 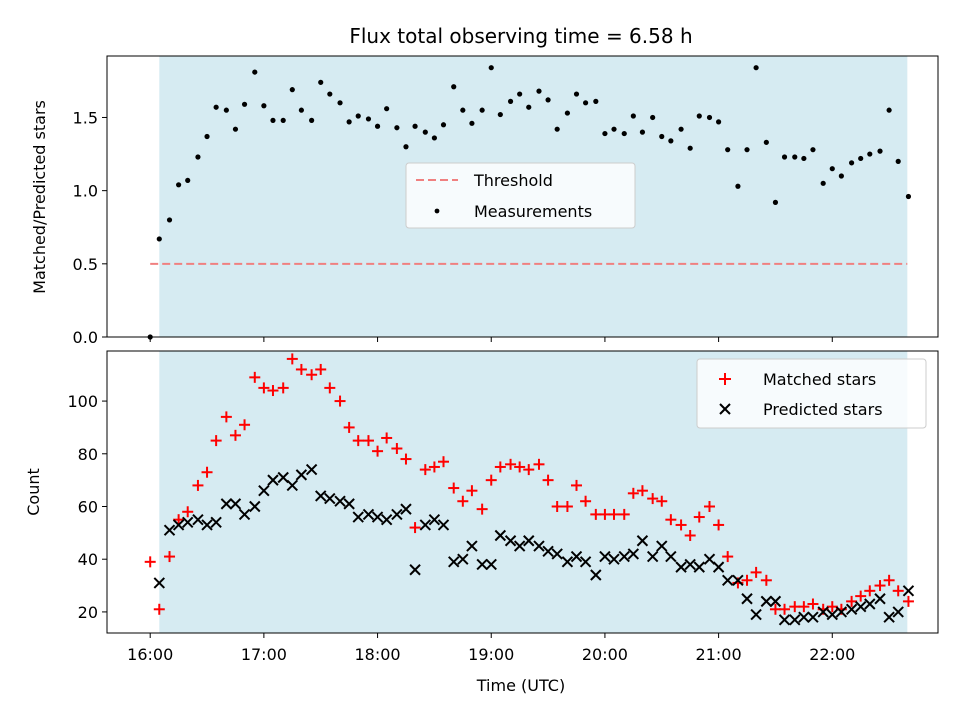 I want to click on chart-title: Flux total observing time = 6.58 h, so click(x=520, y=36).